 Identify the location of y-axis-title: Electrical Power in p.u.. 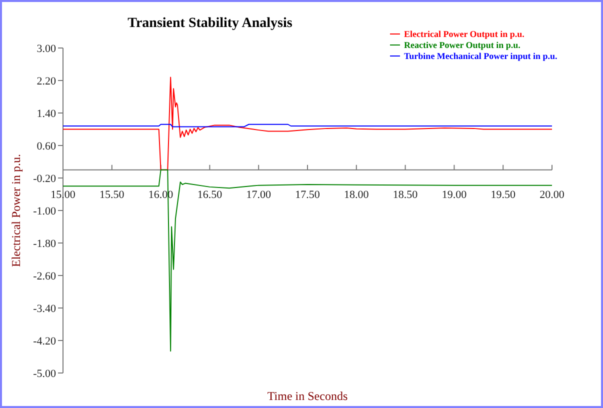
(16, 210).